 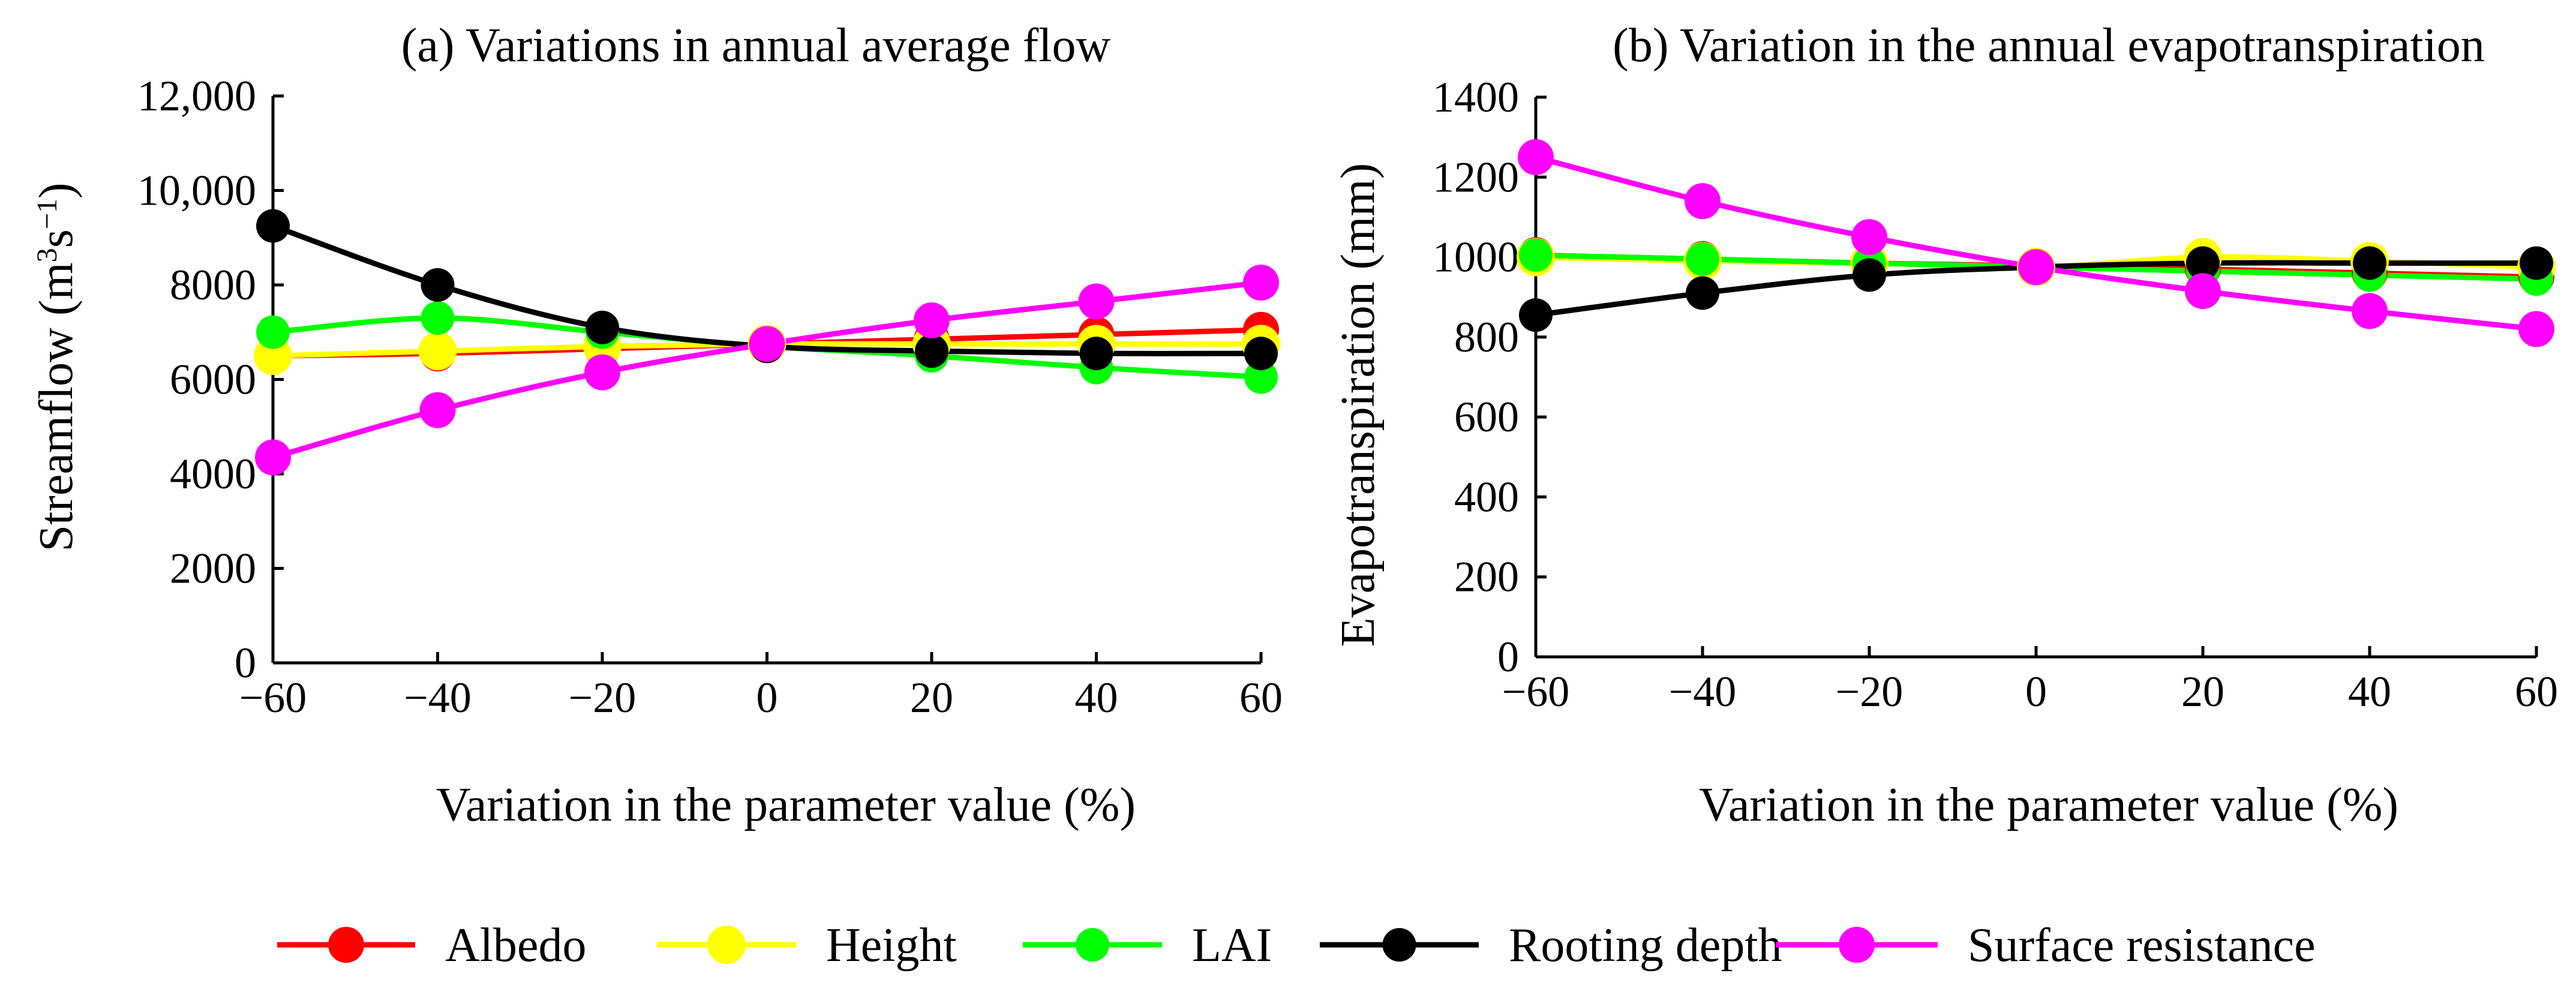 I want to click on panel-a-title: (a) Variations in annual average flow, so click(x=756, y=45).